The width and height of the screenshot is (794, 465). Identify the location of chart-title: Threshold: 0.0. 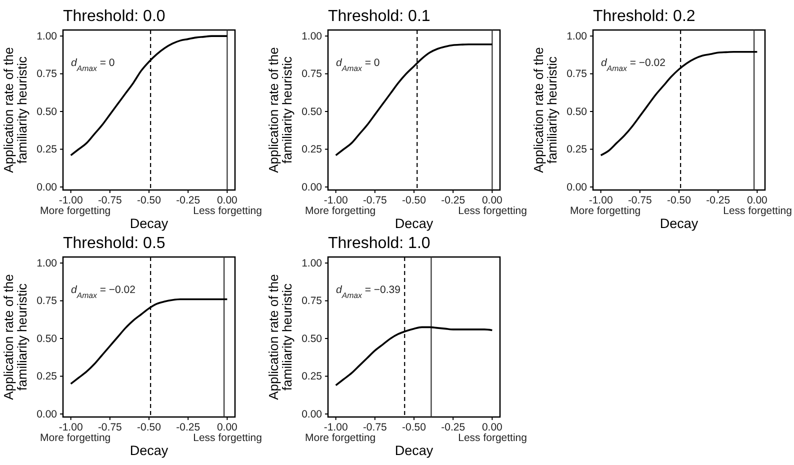
(114, 16).